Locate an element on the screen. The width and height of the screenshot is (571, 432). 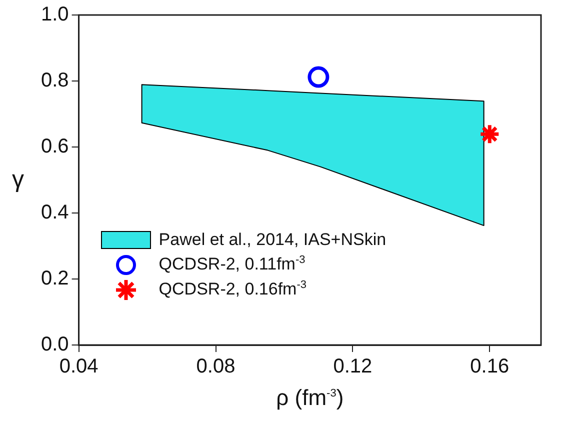
legend-label: QCDSR-2, 0.16fm$^{-3}$ is located at coordinates (232, 289).